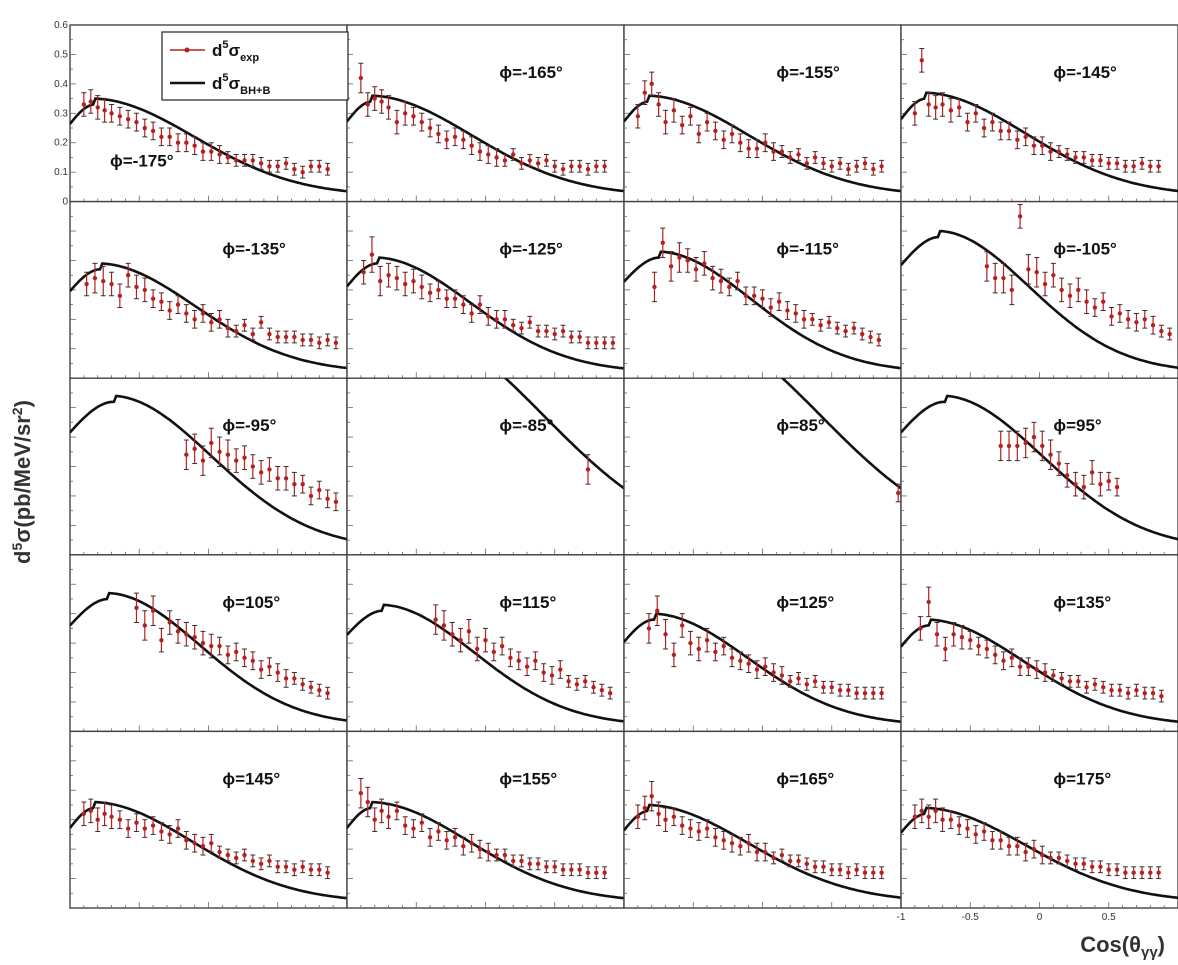 The image size is (1178, 965). What do you see at coordinates (971, 917) in the screenshot?
I see `x-tick-label: -0.5` at bounding box center [971, 917].